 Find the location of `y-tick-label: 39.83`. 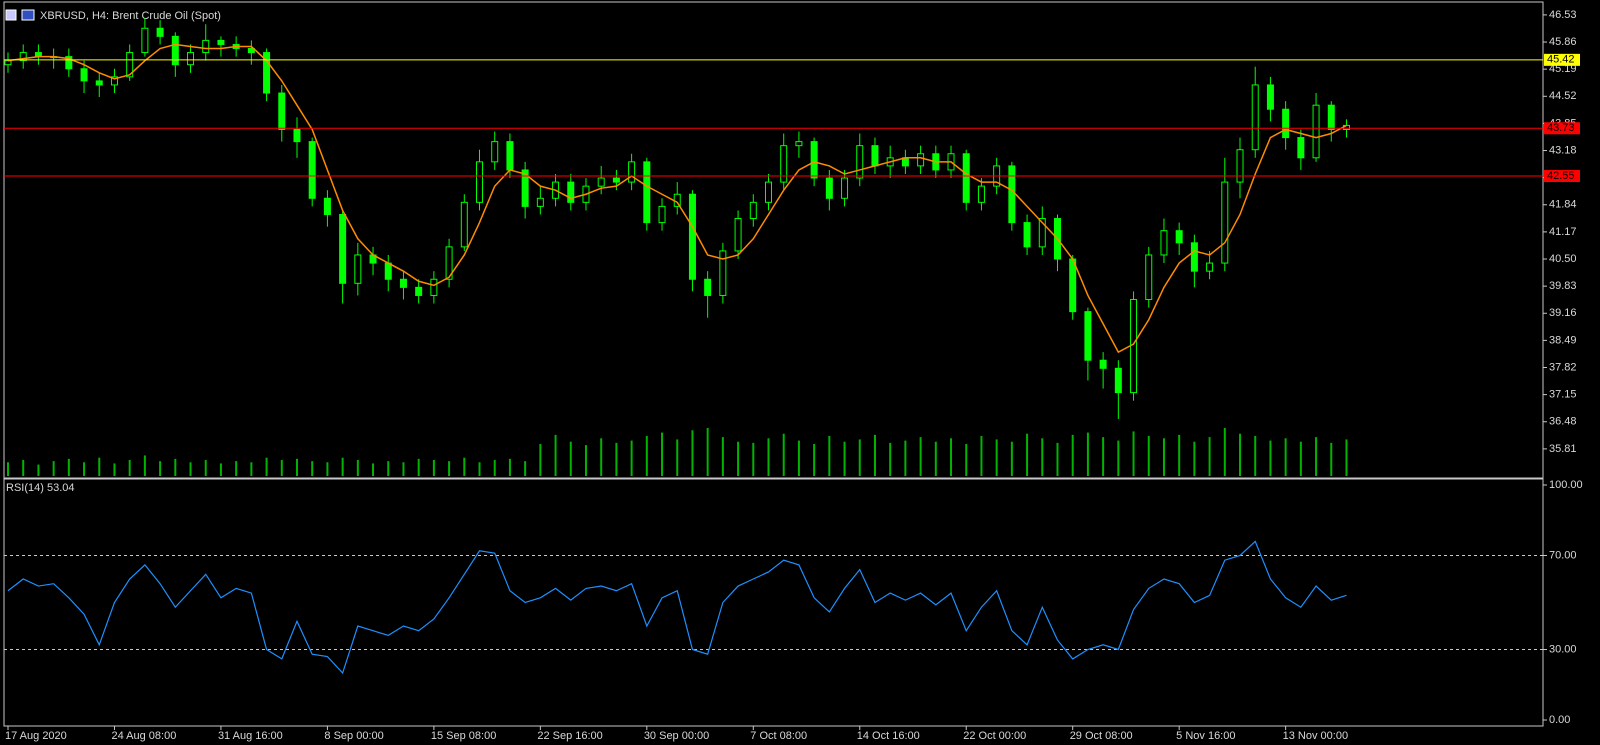

y-tick-label: 39.83 is located at coordinates (1563, 286).